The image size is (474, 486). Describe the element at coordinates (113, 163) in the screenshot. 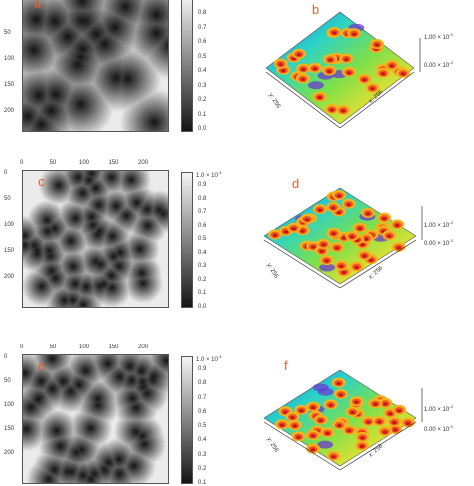

I see `x-tick-label: 150` at that location.